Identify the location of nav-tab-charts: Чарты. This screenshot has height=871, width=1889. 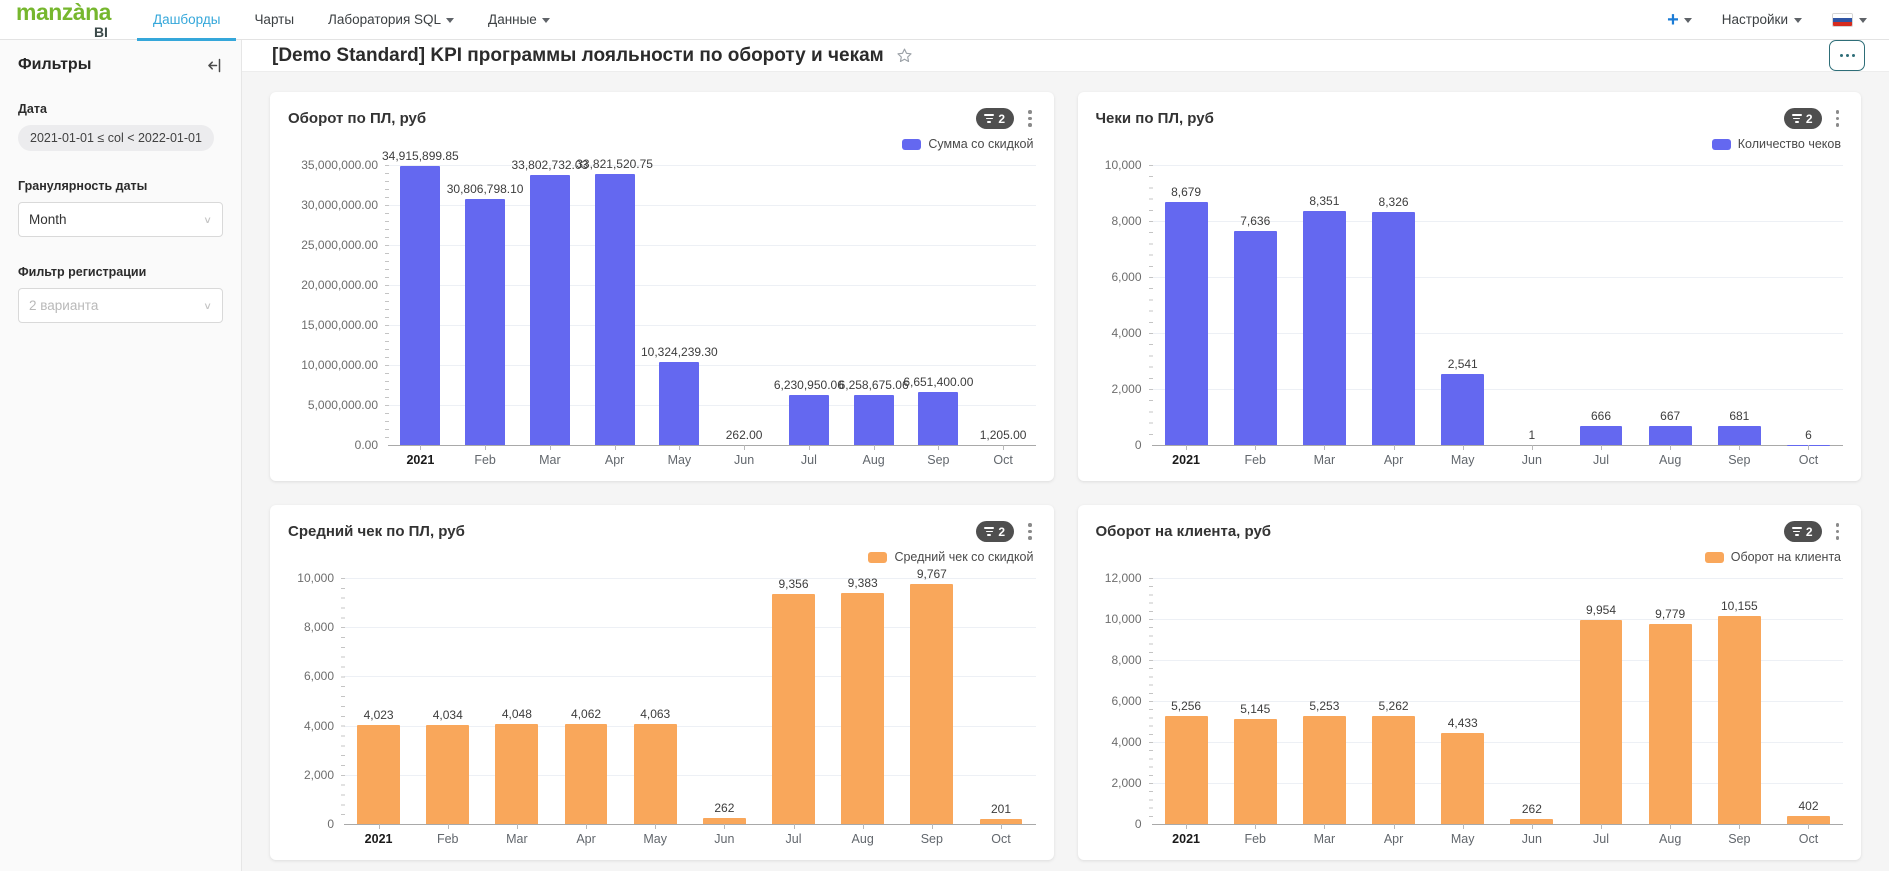
(274, 19).